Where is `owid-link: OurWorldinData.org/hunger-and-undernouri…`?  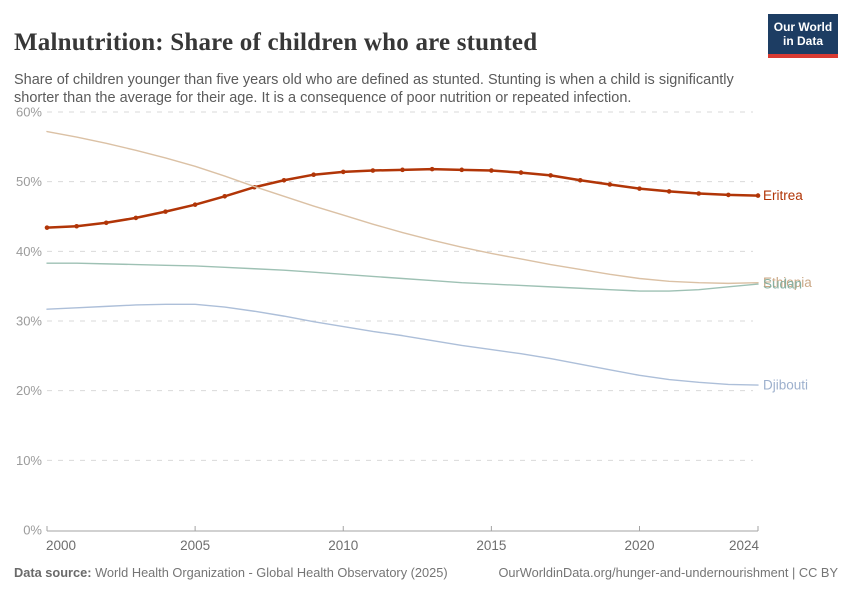 owid-link: OurWorldinData.org/hunger-and-undernouri… is located at coordinates (668, 572).